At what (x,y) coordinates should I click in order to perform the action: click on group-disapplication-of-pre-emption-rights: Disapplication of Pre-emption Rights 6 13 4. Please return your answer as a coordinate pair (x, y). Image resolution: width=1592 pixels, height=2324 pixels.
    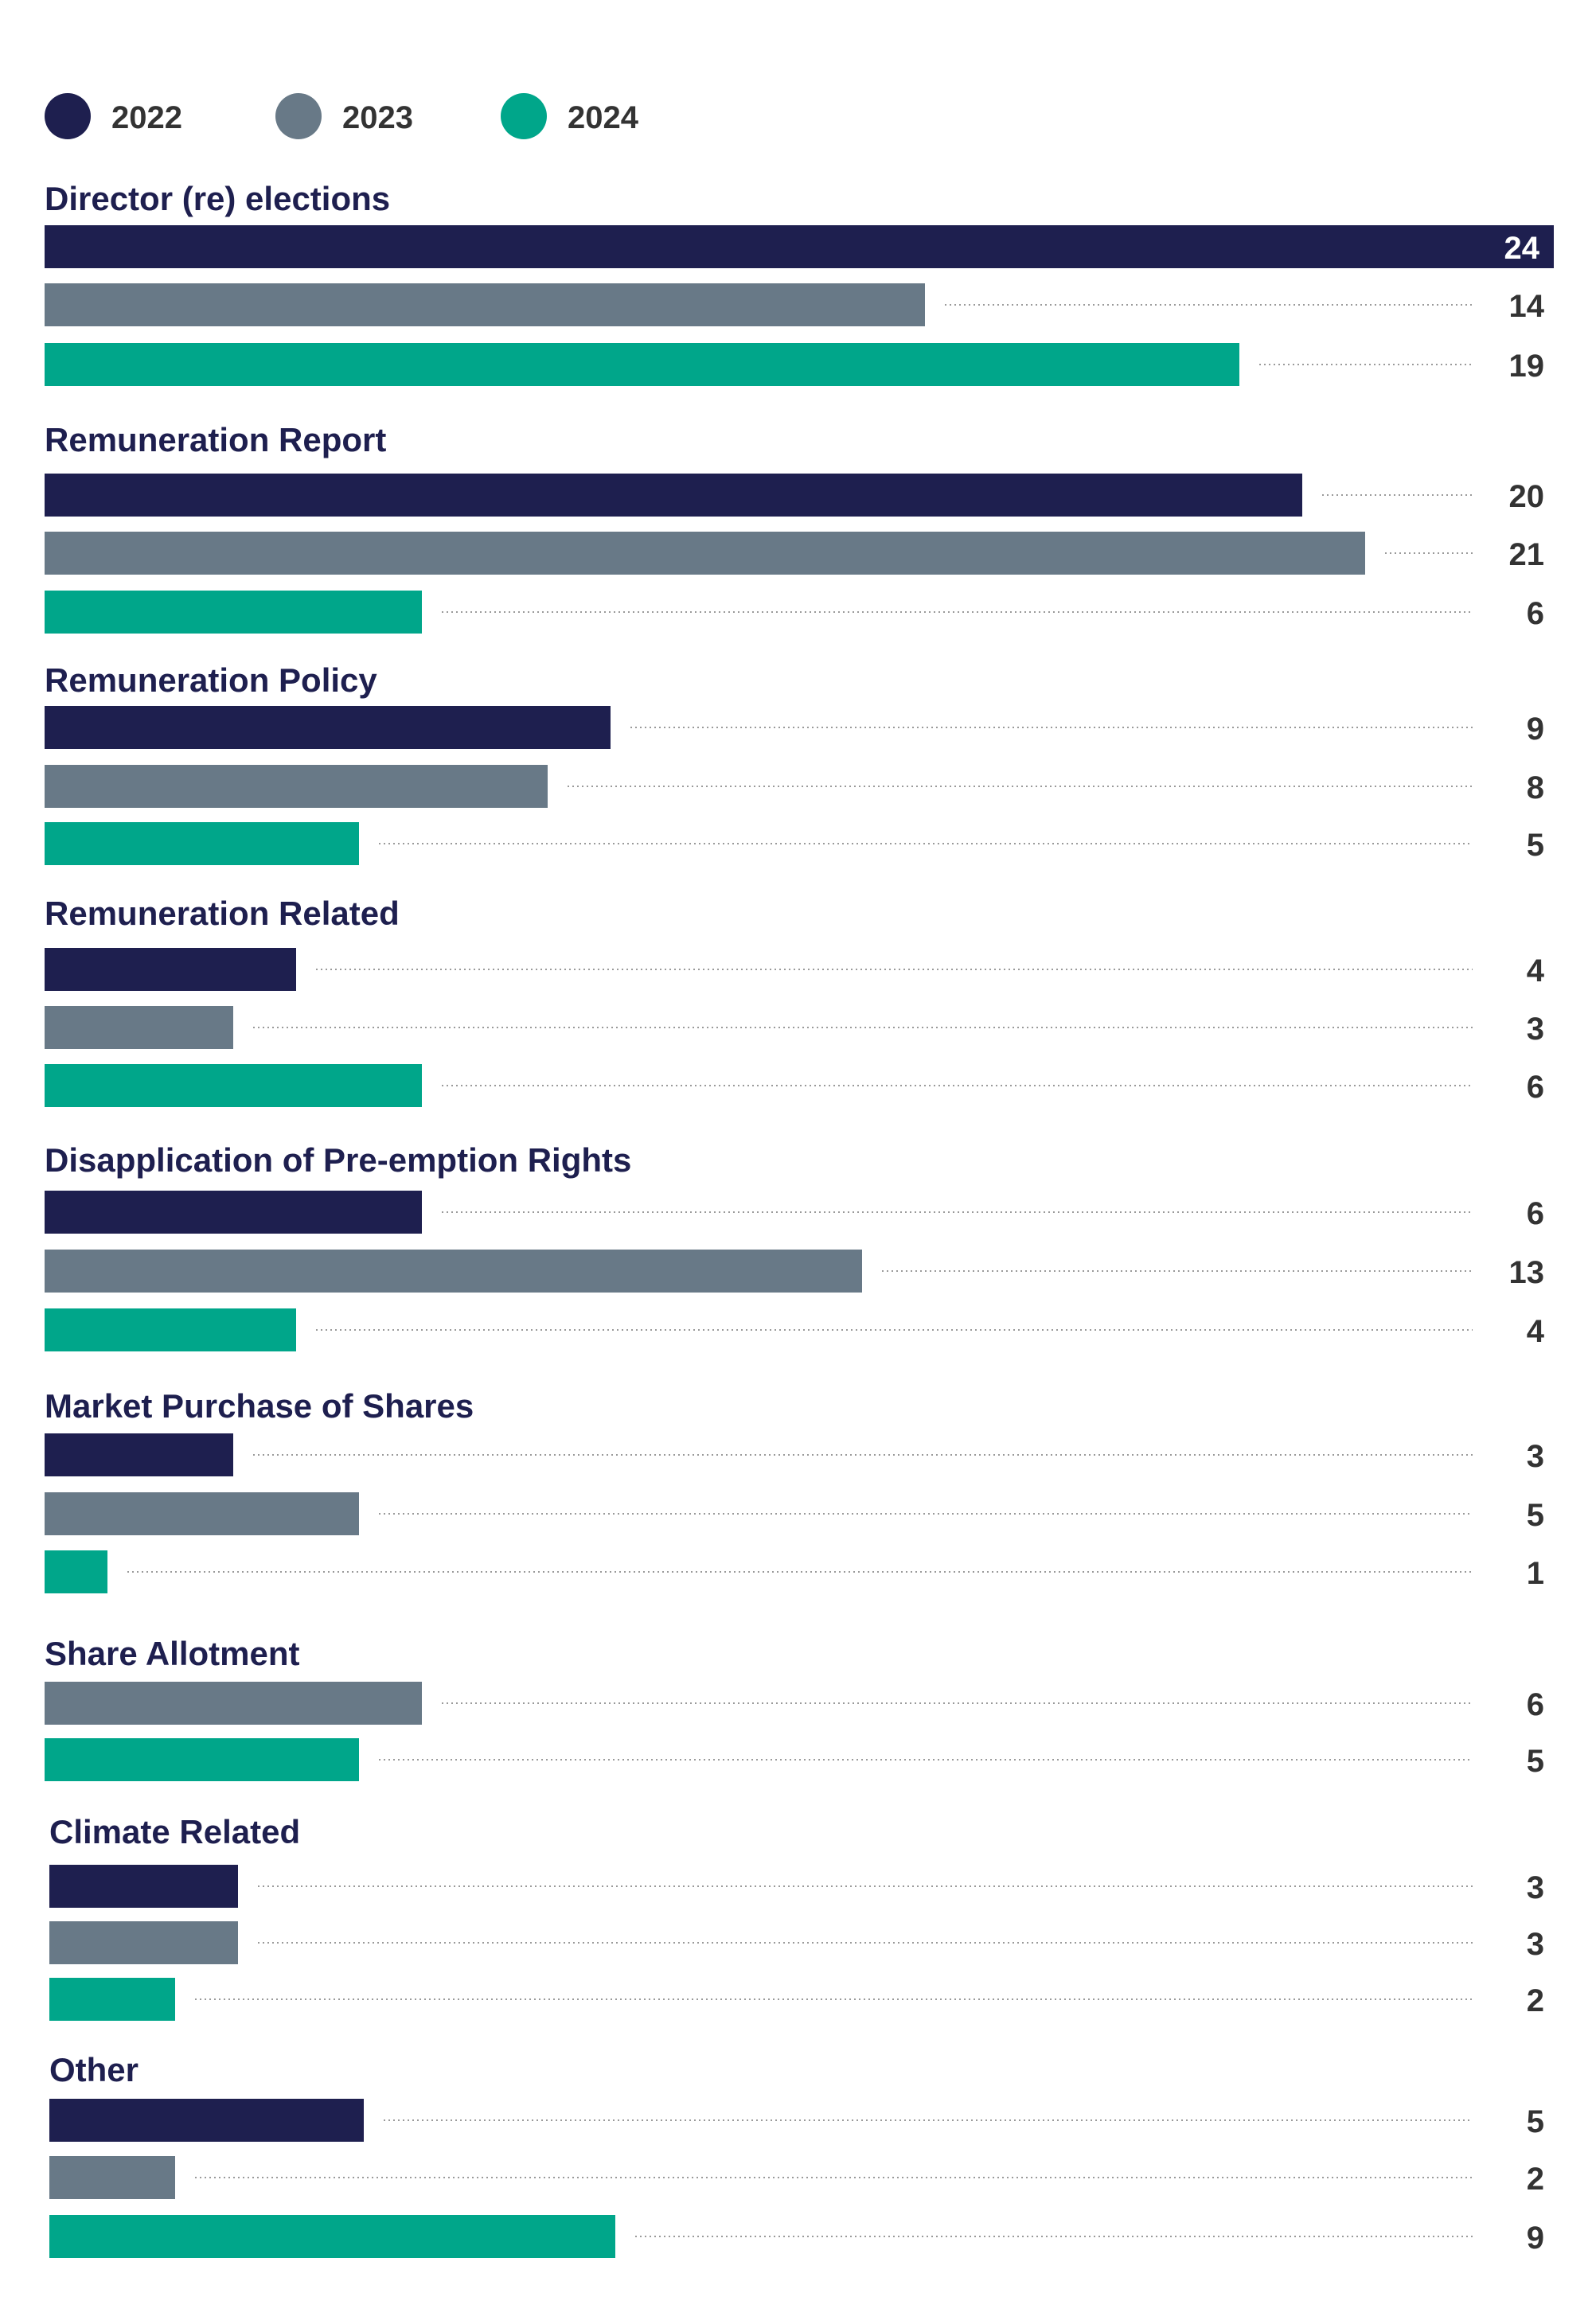
    Looking at the image, I should click on (795, 1246).